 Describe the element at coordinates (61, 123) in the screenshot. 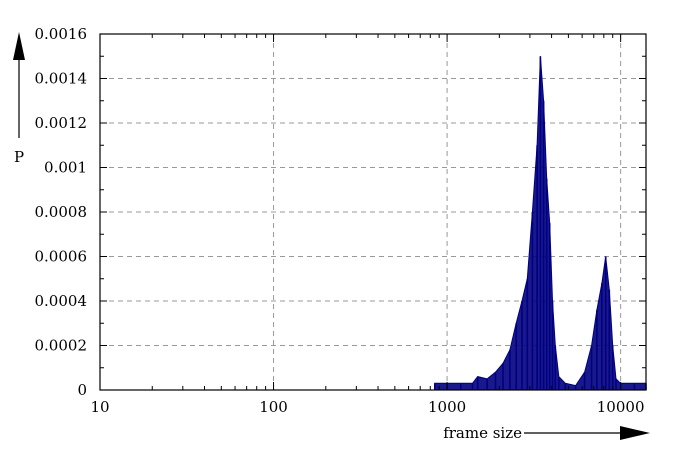

I see `y-tick-label: 0.0012` at that location.